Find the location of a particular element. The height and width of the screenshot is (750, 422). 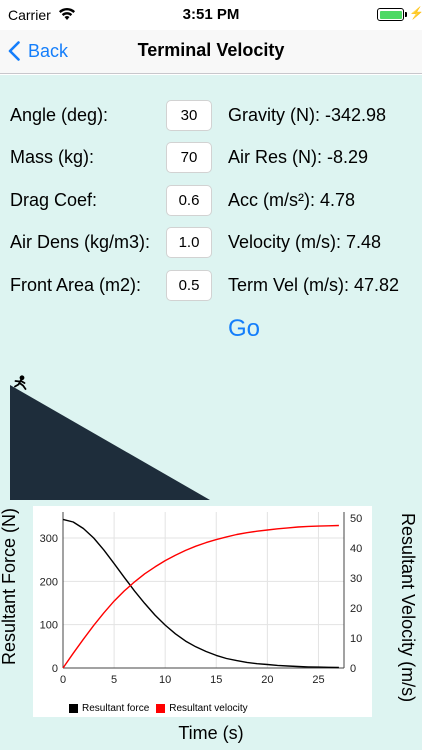

gravity-result: Gravity (N): -342.98 is located at coordinates (307, 115).